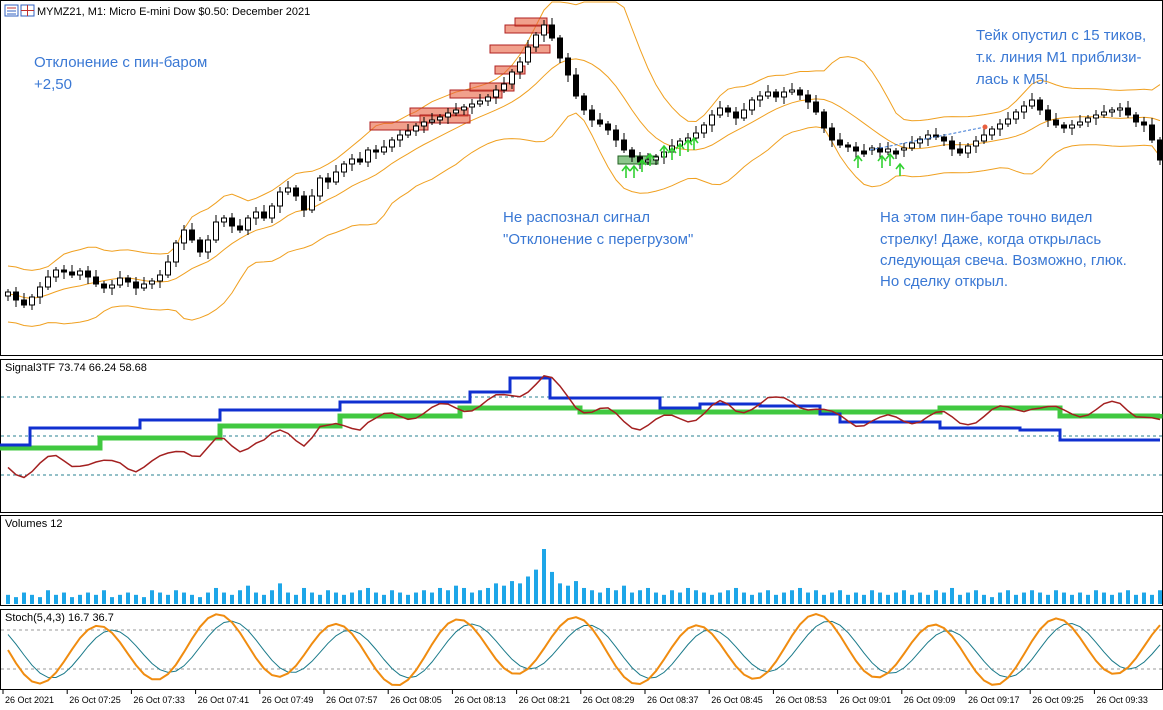 Image resolution: width=1163 pixels, height=710 pixels. What do you see at coordinates (95, 700) in the screenshot?
I see `time-tick-label: 26 Oct 07:25` at bounding box center [95, 700].